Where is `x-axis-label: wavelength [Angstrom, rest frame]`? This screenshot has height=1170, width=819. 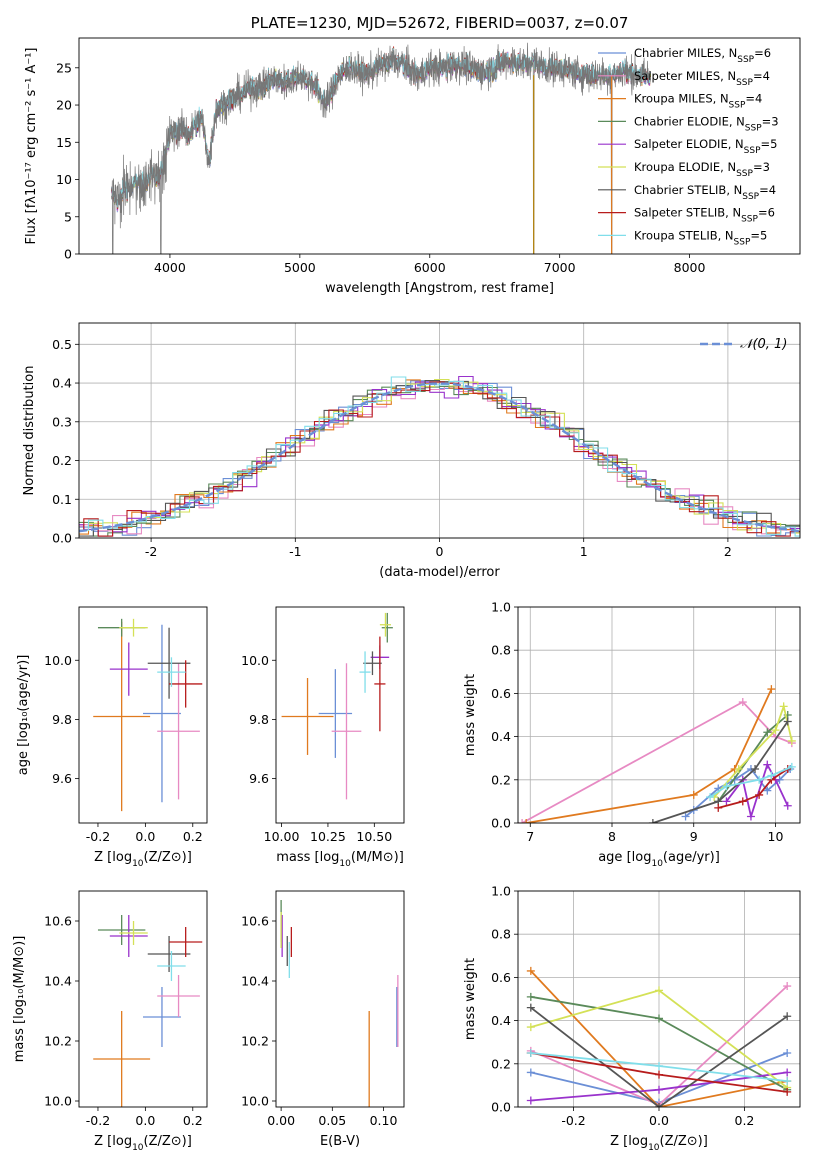
x-axis-label: wavelength [Angstrom, rest frame] is located at coordinates (439, 288).